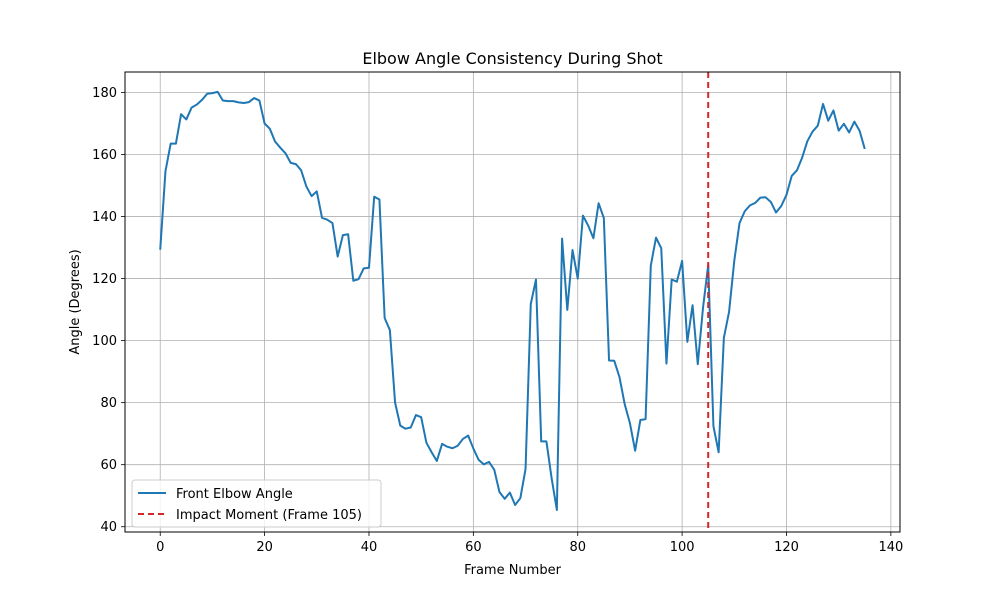 This screenshot has height=600, width=1000. What do you see at coordinates (108, 403) in the screenshot?
I see `y-tick-label-80: 80` at bounding box center [108, 403].